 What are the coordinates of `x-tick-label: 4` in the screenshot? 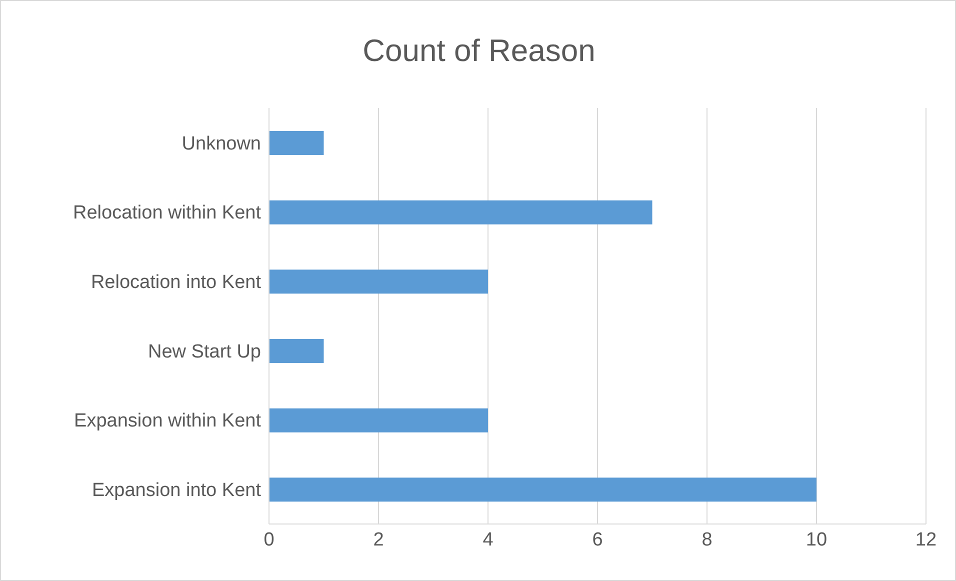 It's located at (488, 539).